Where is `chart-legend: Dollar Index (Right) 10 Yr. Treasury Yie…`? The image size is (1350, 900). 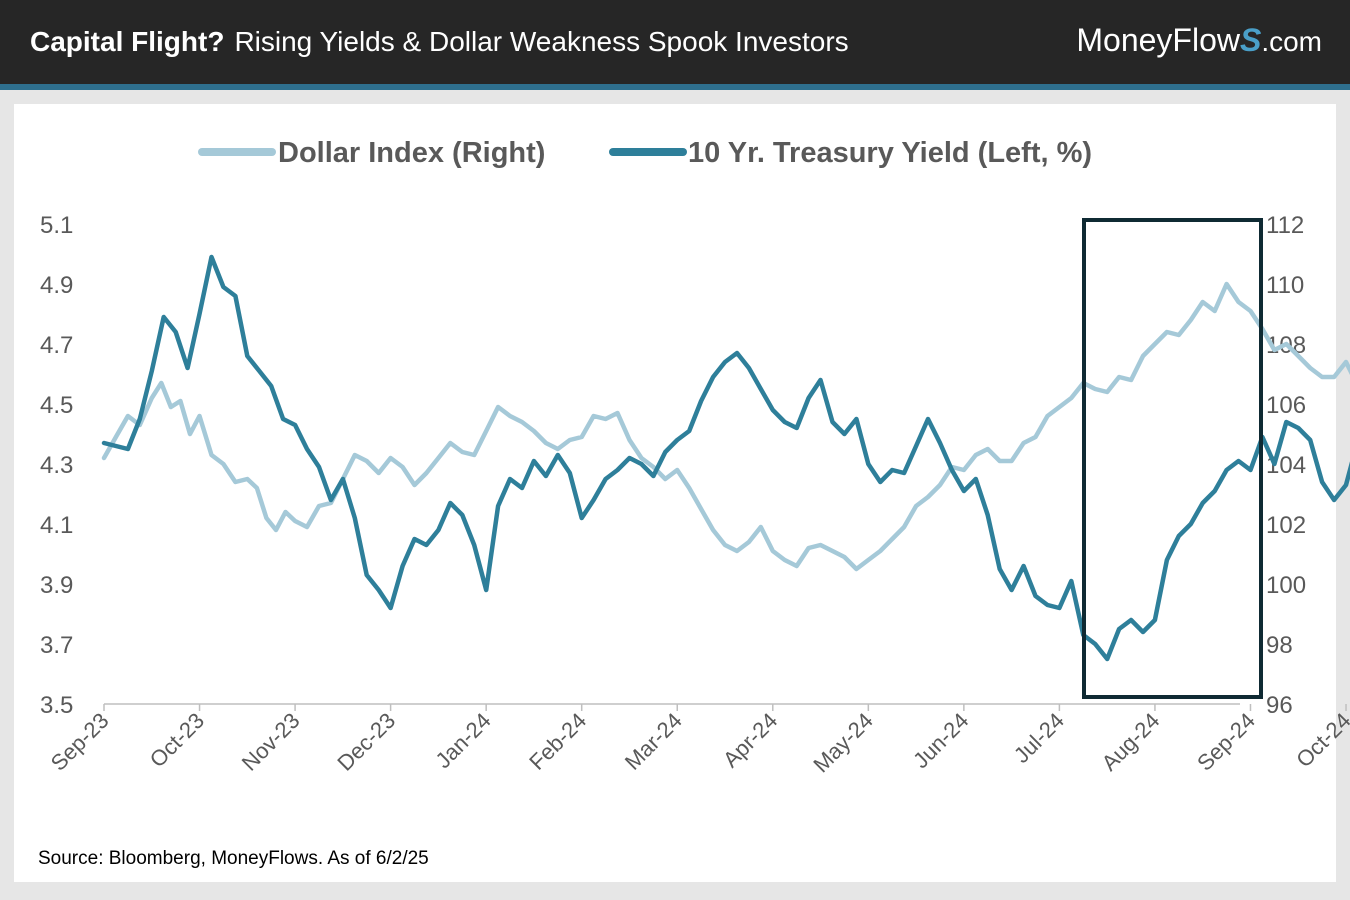
chart-legend: Dollar Index (Right) 10 Yr. Treasury Yie… is located at coordinates (645, 153).